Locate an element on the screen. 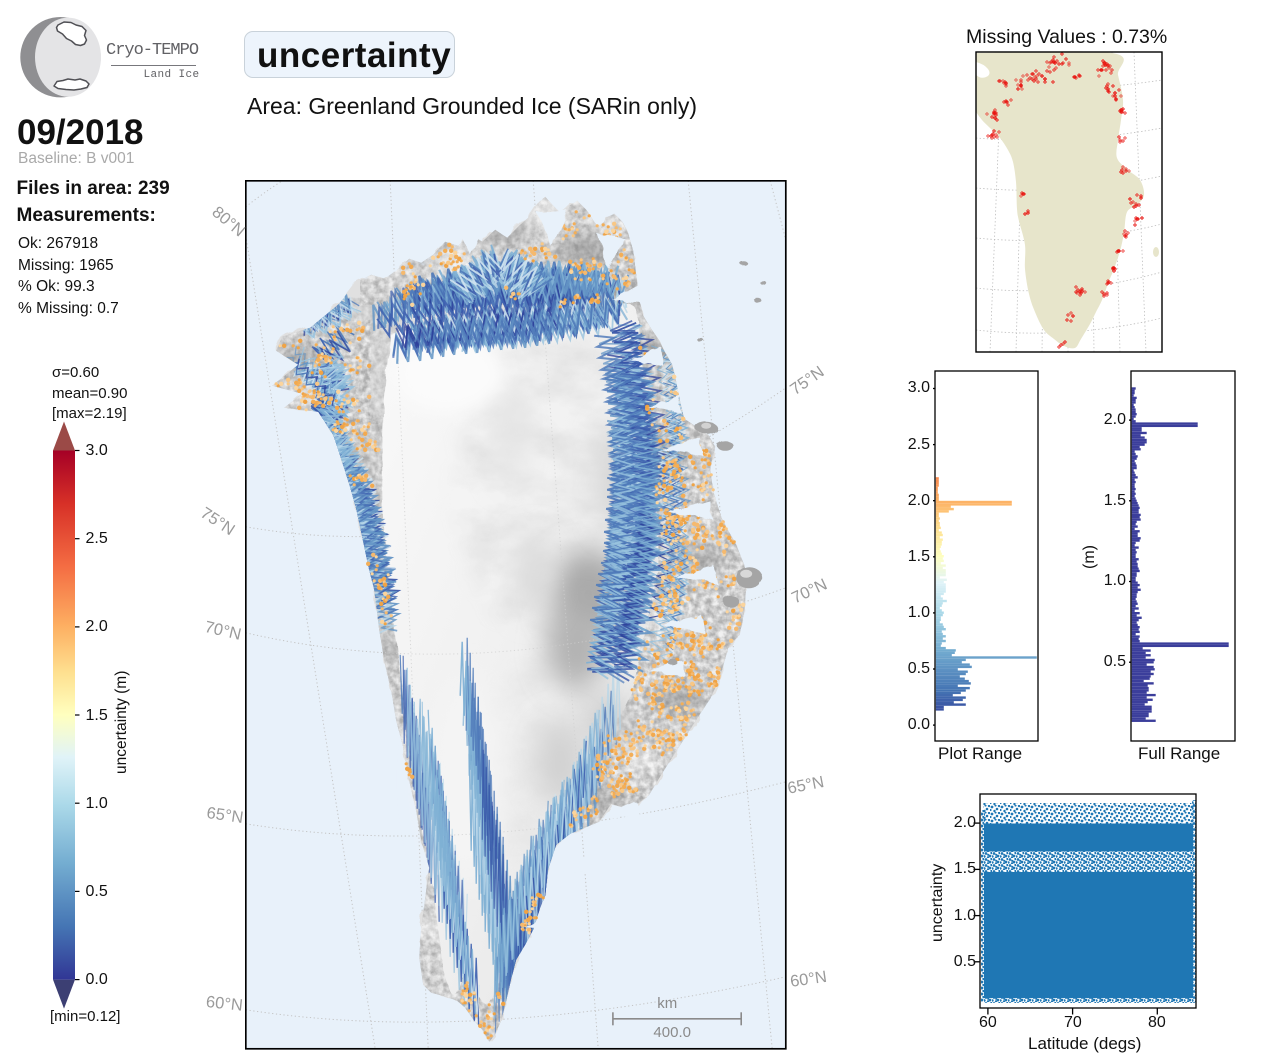 This screenshot has width=1272, height=1060. svg-text: 400.0 is located at coordinates (672, 1032).